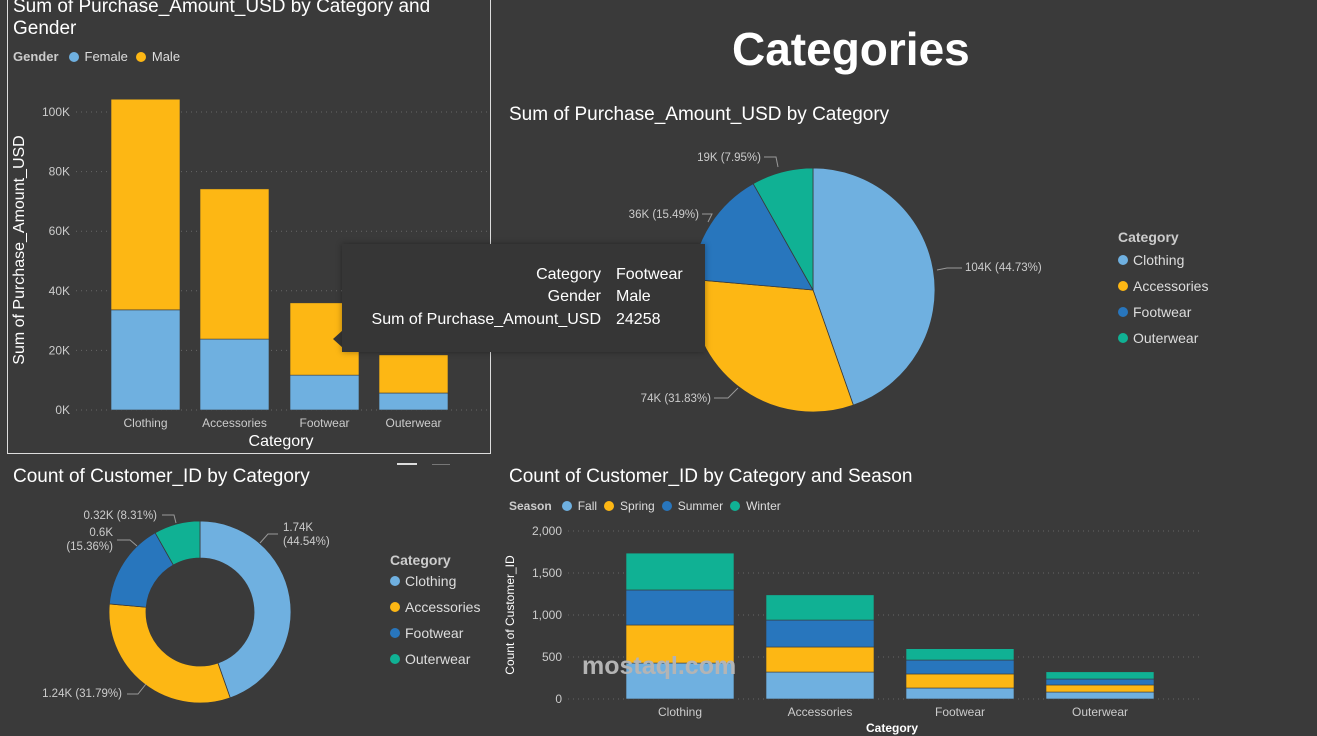 This screenshot has width=1317, height=736. Describe the element at coordinates (566, 506) in the screenshot. I see `legend-dot-fall` at that location.